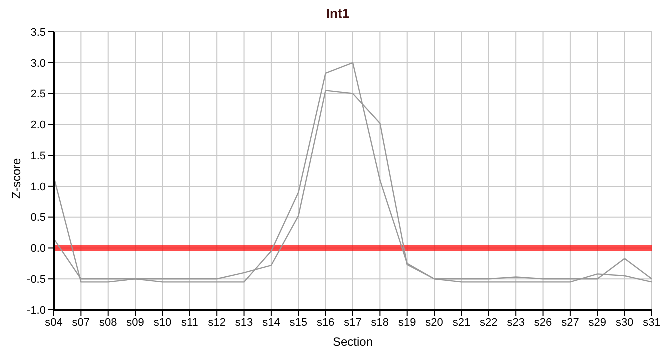  What do you see at coordinates (244, 322) in the screenshot?
I see `x-tick-label: s13` at bounding box center [244, 322].